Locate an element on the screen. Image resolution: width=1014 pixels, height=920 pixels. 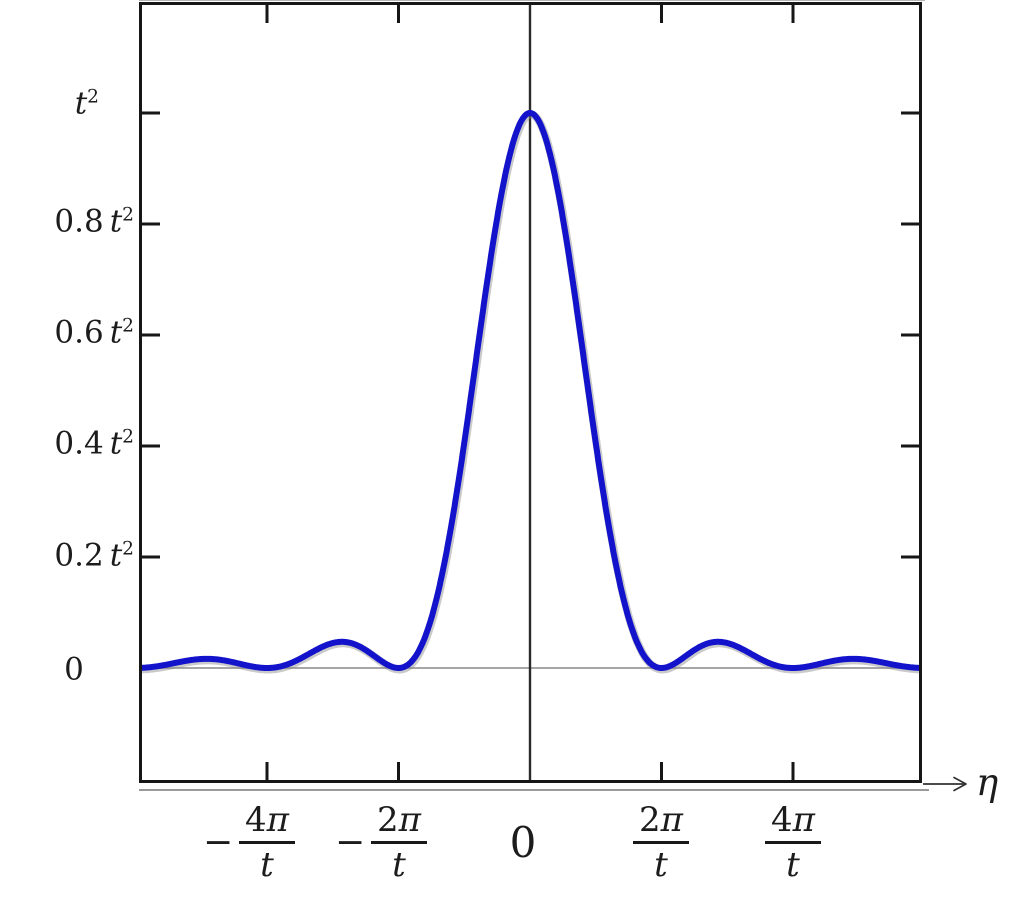
y-tick-coefficient: 0.2 is located at coordinates (79, 555).